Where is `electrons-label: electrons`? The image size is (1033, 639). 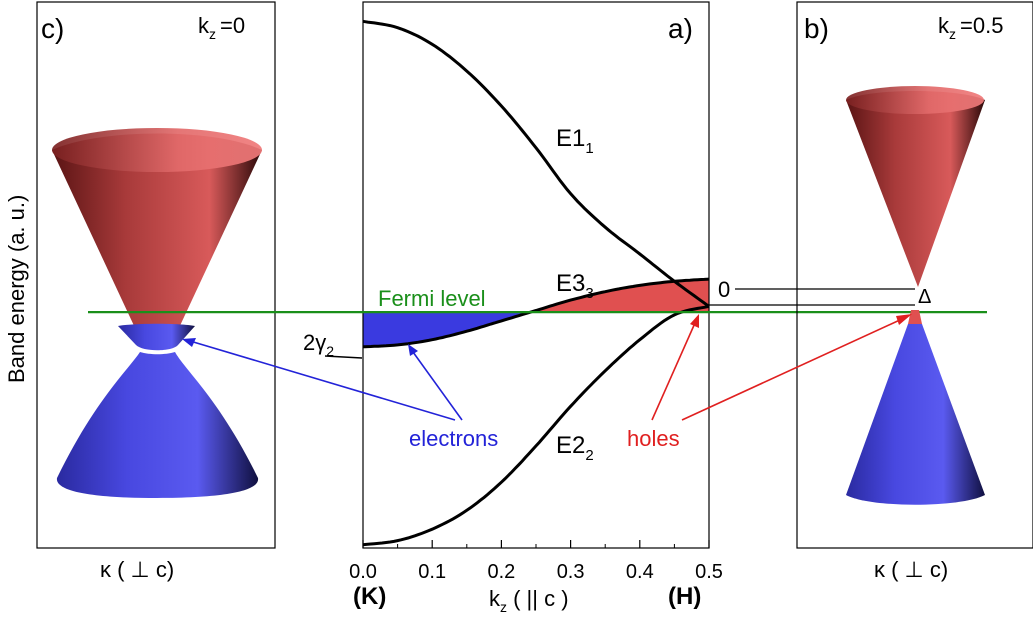
electrons-label: electrons is located at coordinates (453, 438).